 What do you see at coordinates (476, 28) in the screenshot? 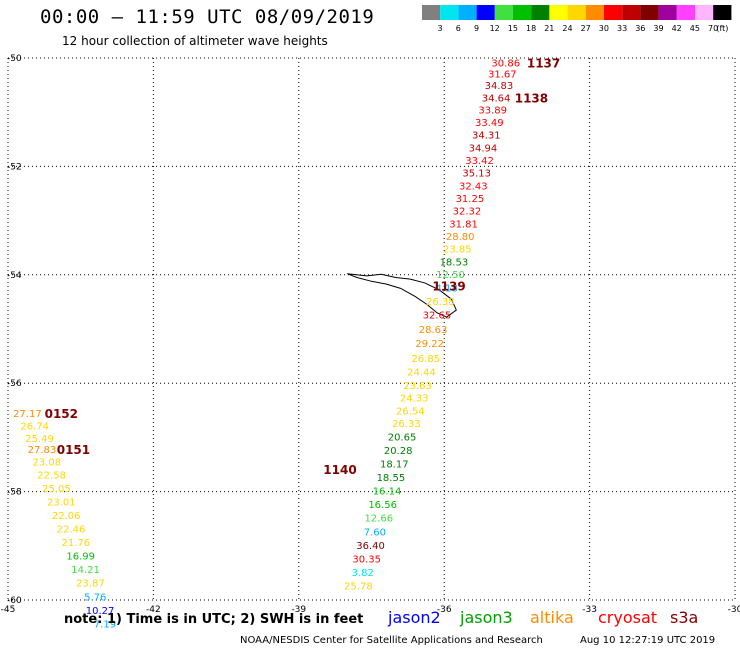
I see `colorbar-label: 9` at bounding box center [476, 28].